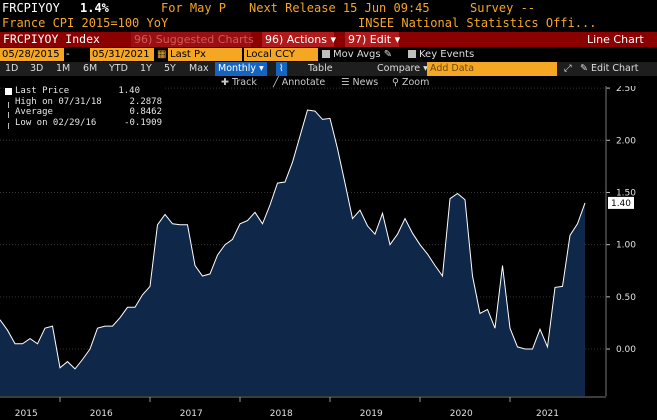 This screenshot has height=420, width=657. Describe the element at coordinates (84, 123) in the screenshot. I see `legend-low: Low on 02/29/16 -0.1909` at that location.